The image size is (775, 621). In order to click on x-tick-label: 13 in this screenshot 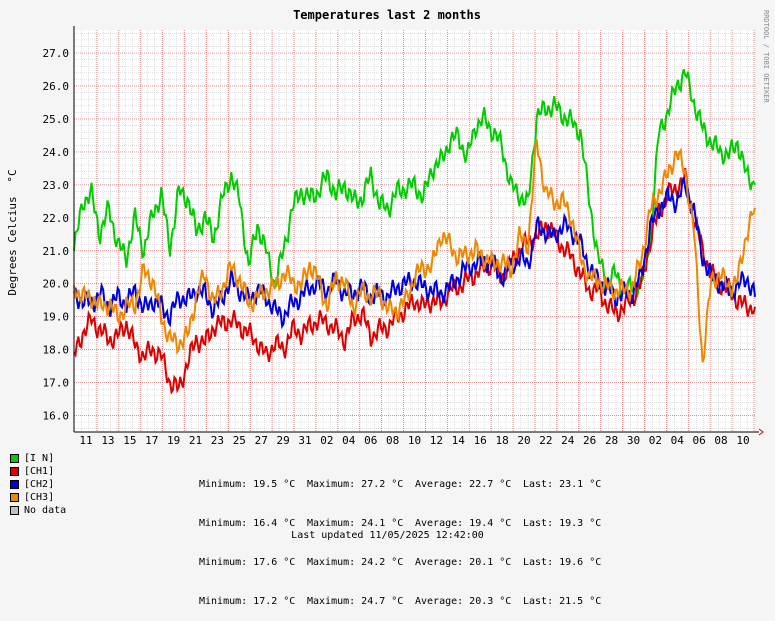, I will do `click(107, 440)`.